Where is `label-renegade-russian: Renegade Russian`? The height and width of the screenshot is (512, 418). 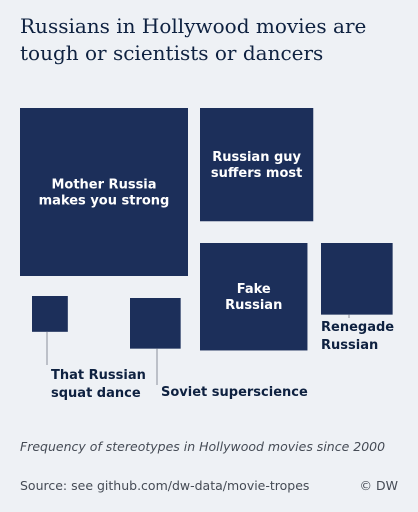 label-renegade-russian: Renegade Russian is located at coordinates (357, 336).